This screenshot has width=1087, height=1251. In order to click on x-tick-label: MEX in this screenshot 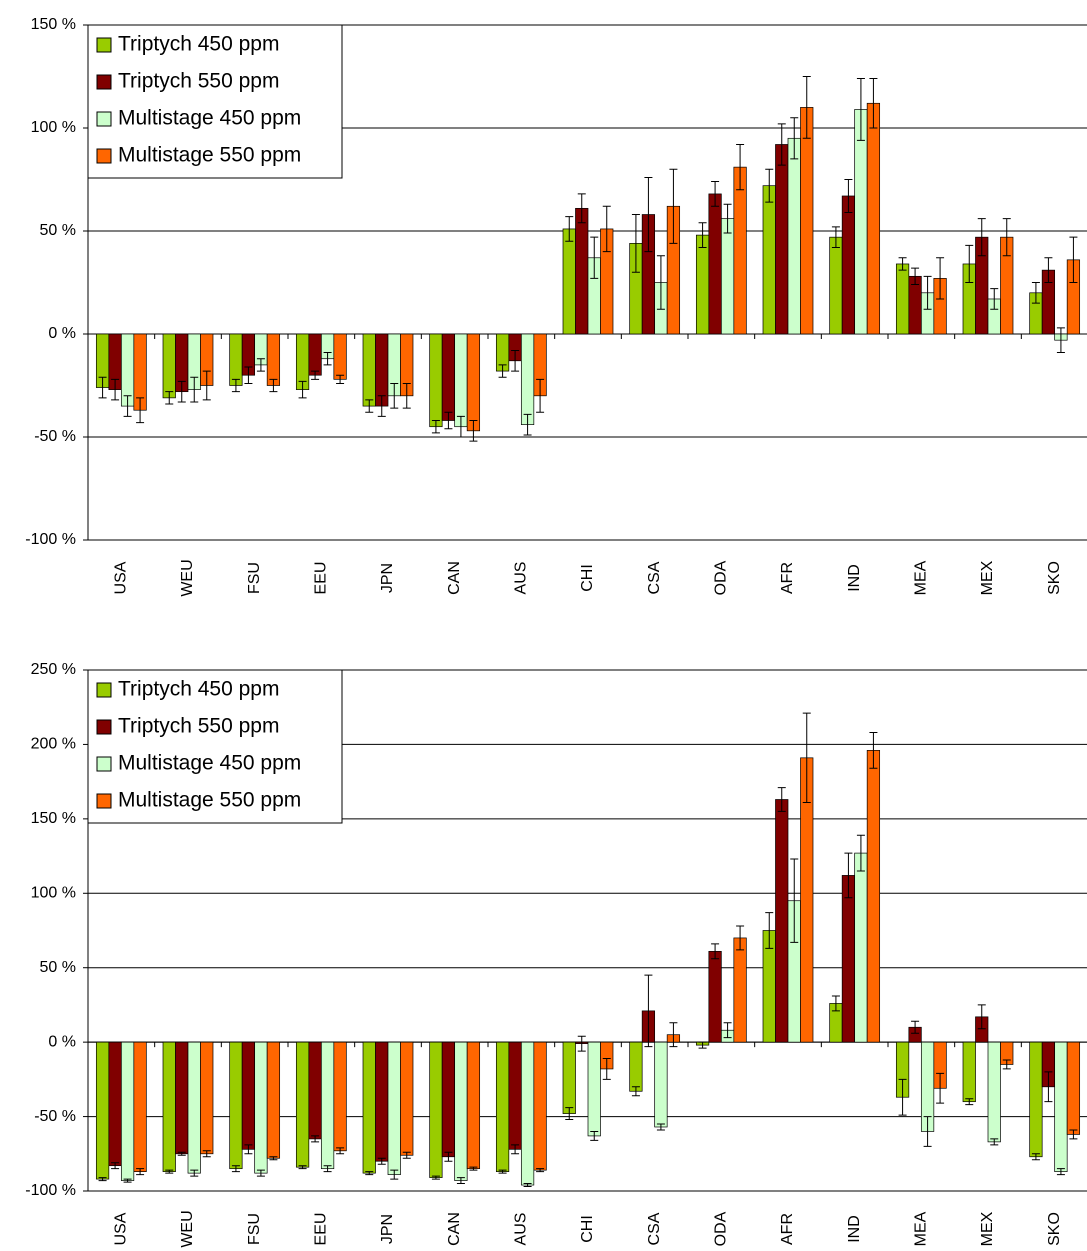, I will do `click(987, 1228)`.